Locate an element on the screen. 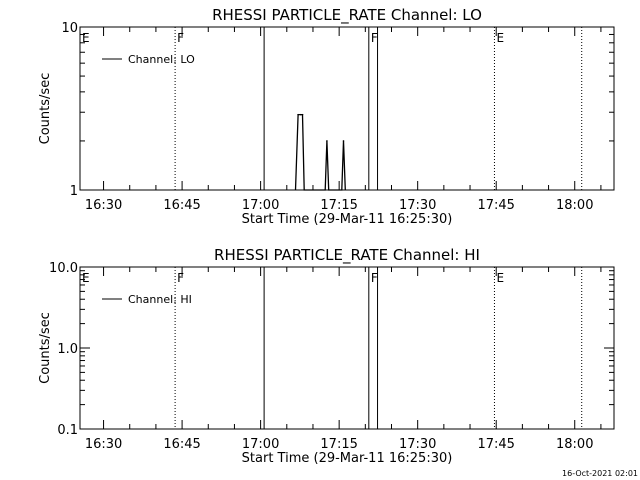 The height and width of the screenshot is (480, 640). chart-title: RHESSI PARTICLE_RATE Channel: HI is located at coordinates (347, 255).